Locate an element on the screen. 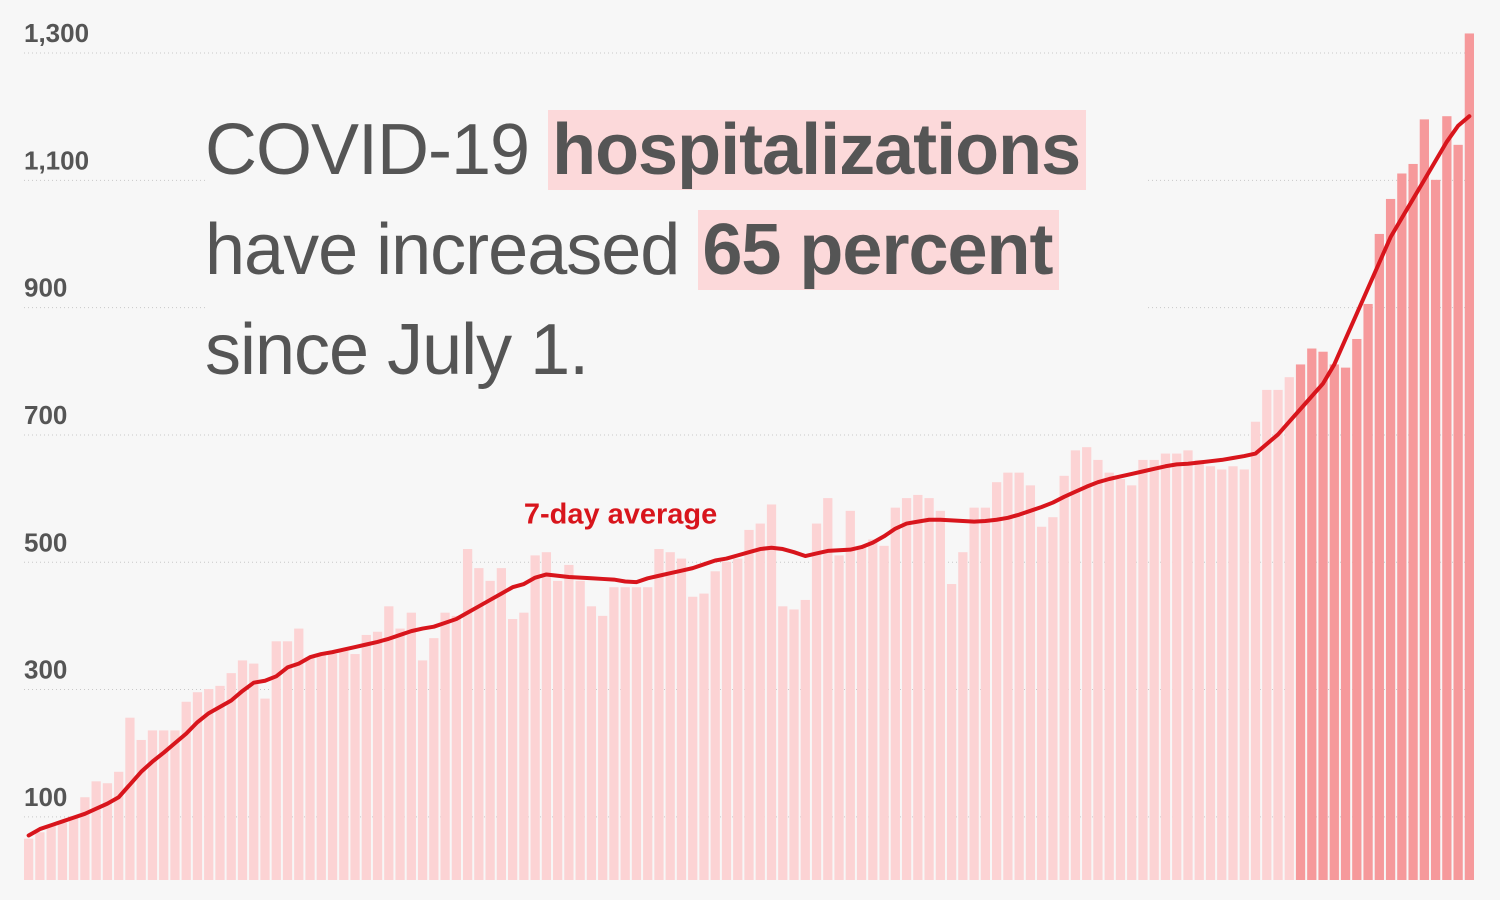 The image size is (1500, 900). headline-part1: COVID-19 is located at coordinates (377, 150).